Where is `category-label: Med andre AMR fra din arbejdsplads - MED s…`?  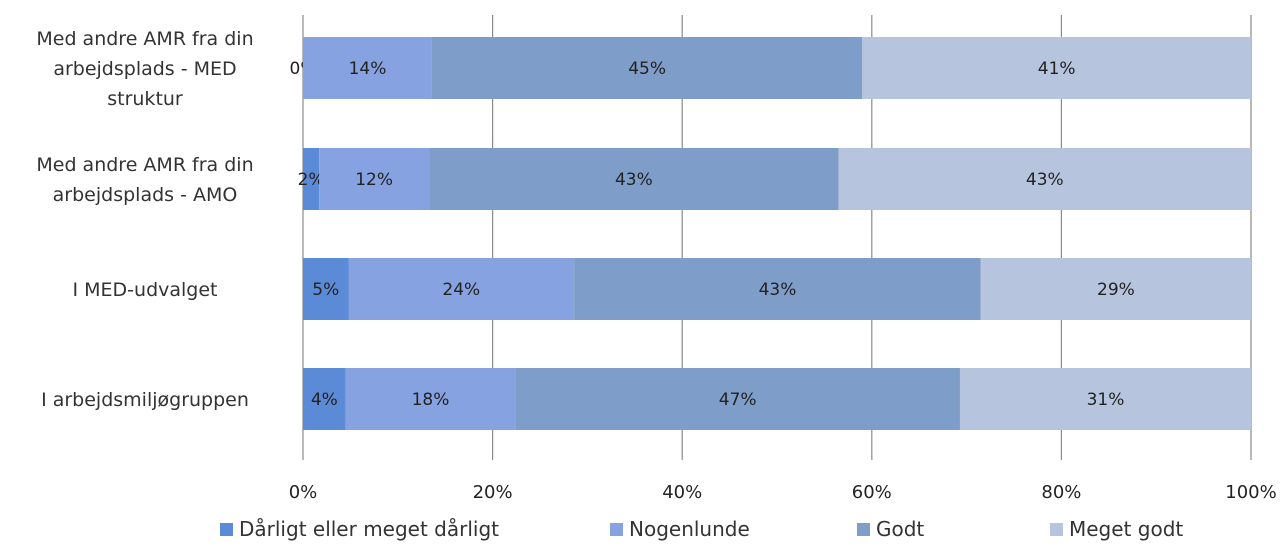 category-label: Med andre AMR fra din arbejdsplads - MED s… is located at coordinates (144, 69).